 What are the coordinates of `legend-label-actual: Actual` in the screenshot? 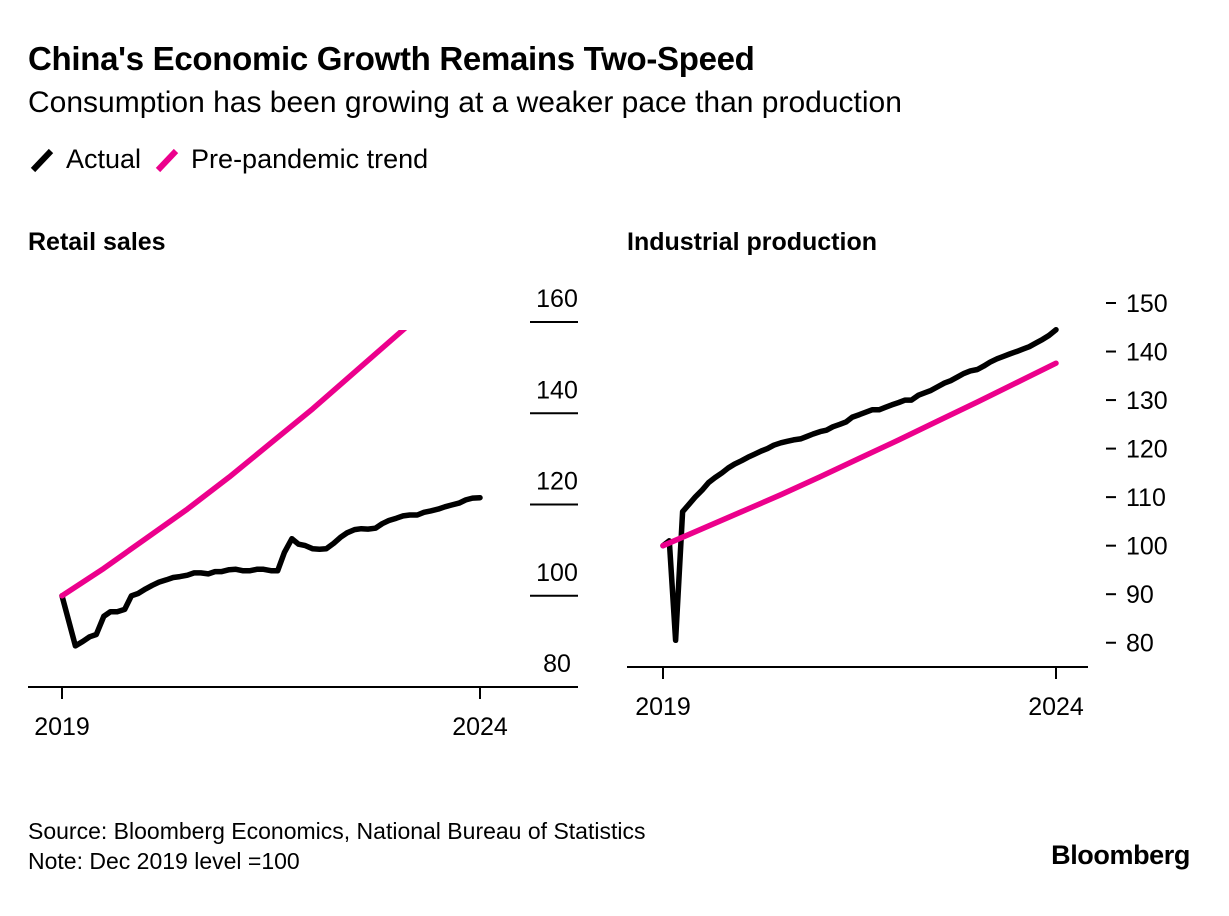 It's located at (104, 159).